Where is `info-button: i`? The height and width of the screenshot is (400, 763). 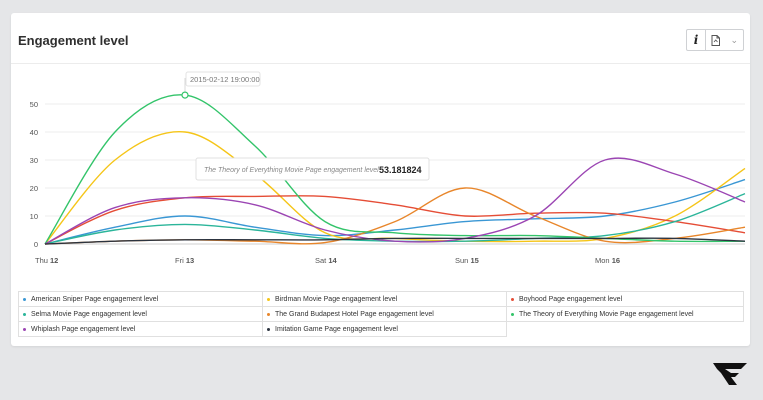
info-button: i is located at coordinates (696, 40).